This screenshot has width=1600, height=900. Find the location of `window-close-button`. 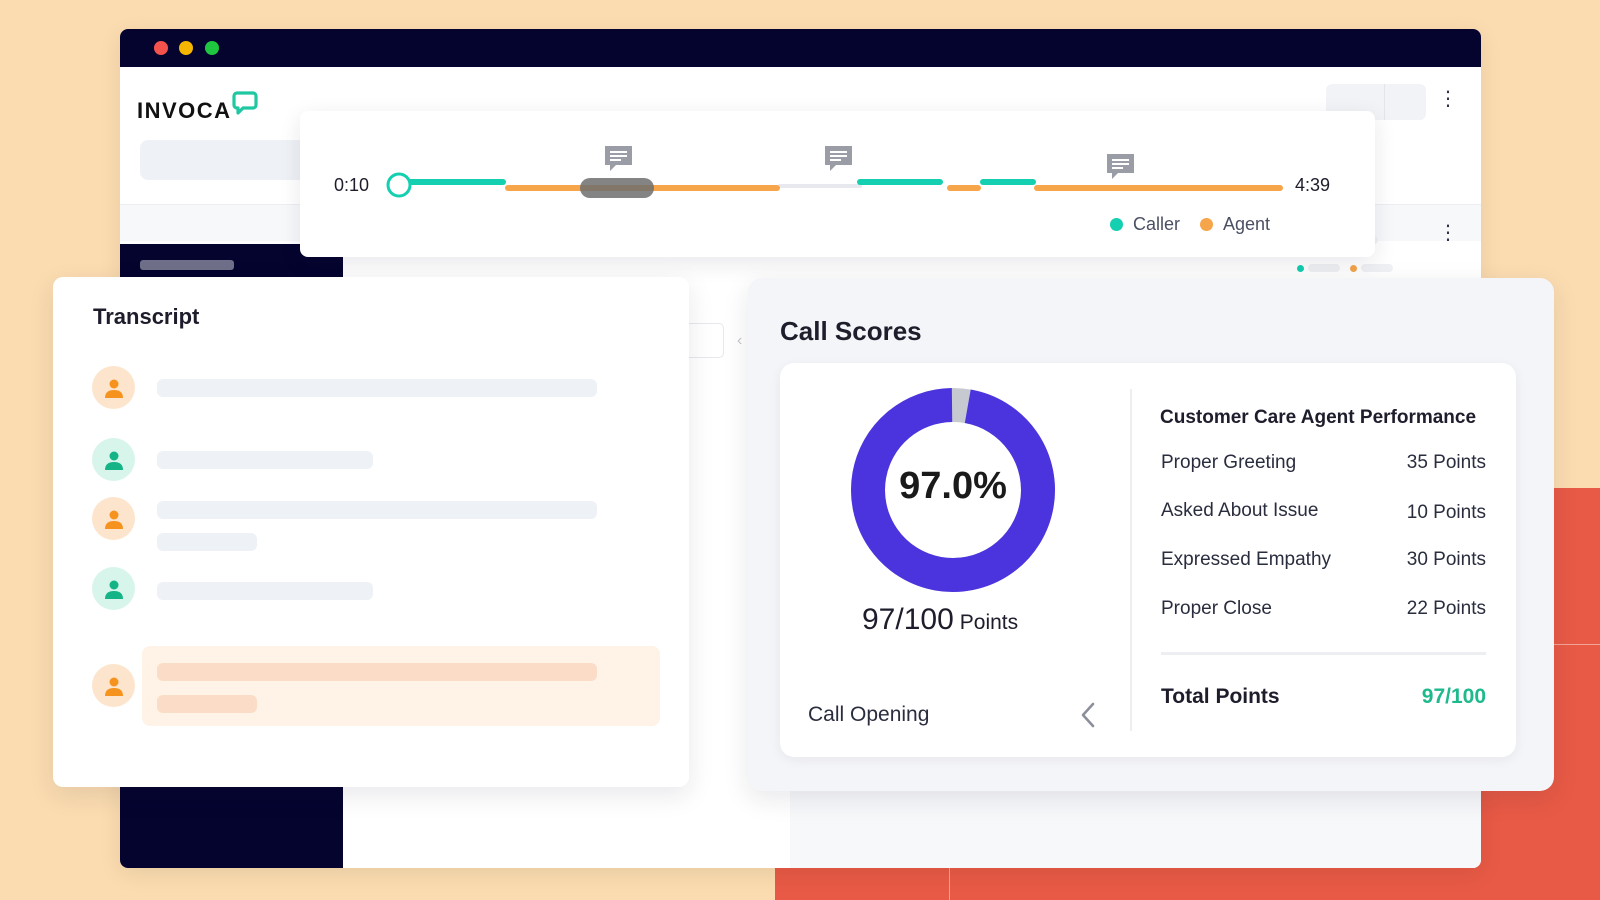

window-close-button is located at coordinates (161, 48).